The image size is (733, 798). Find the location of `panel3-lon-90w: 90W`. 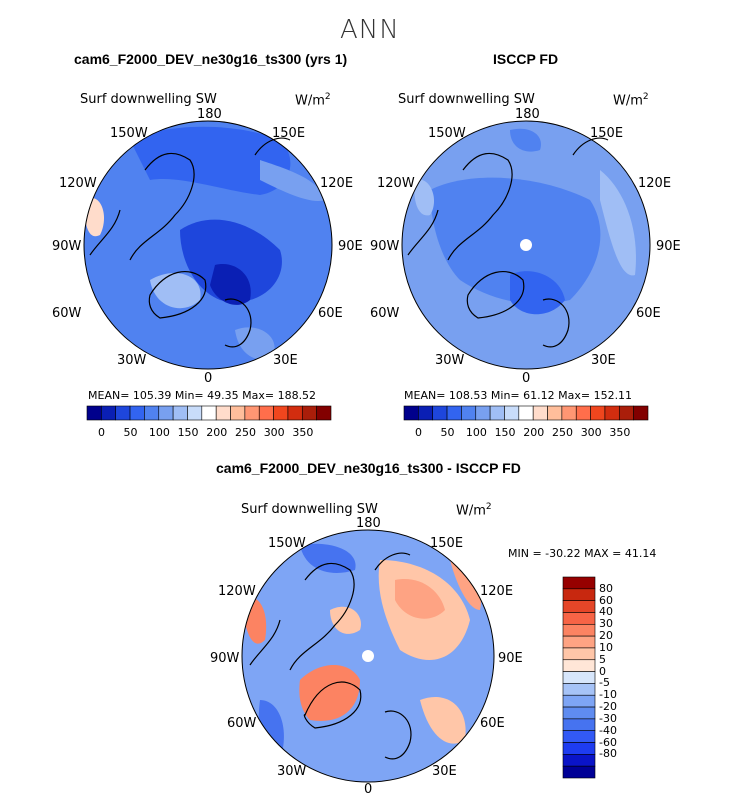

panel3-lon-90w: 90W is located at coordinates (225, 658).